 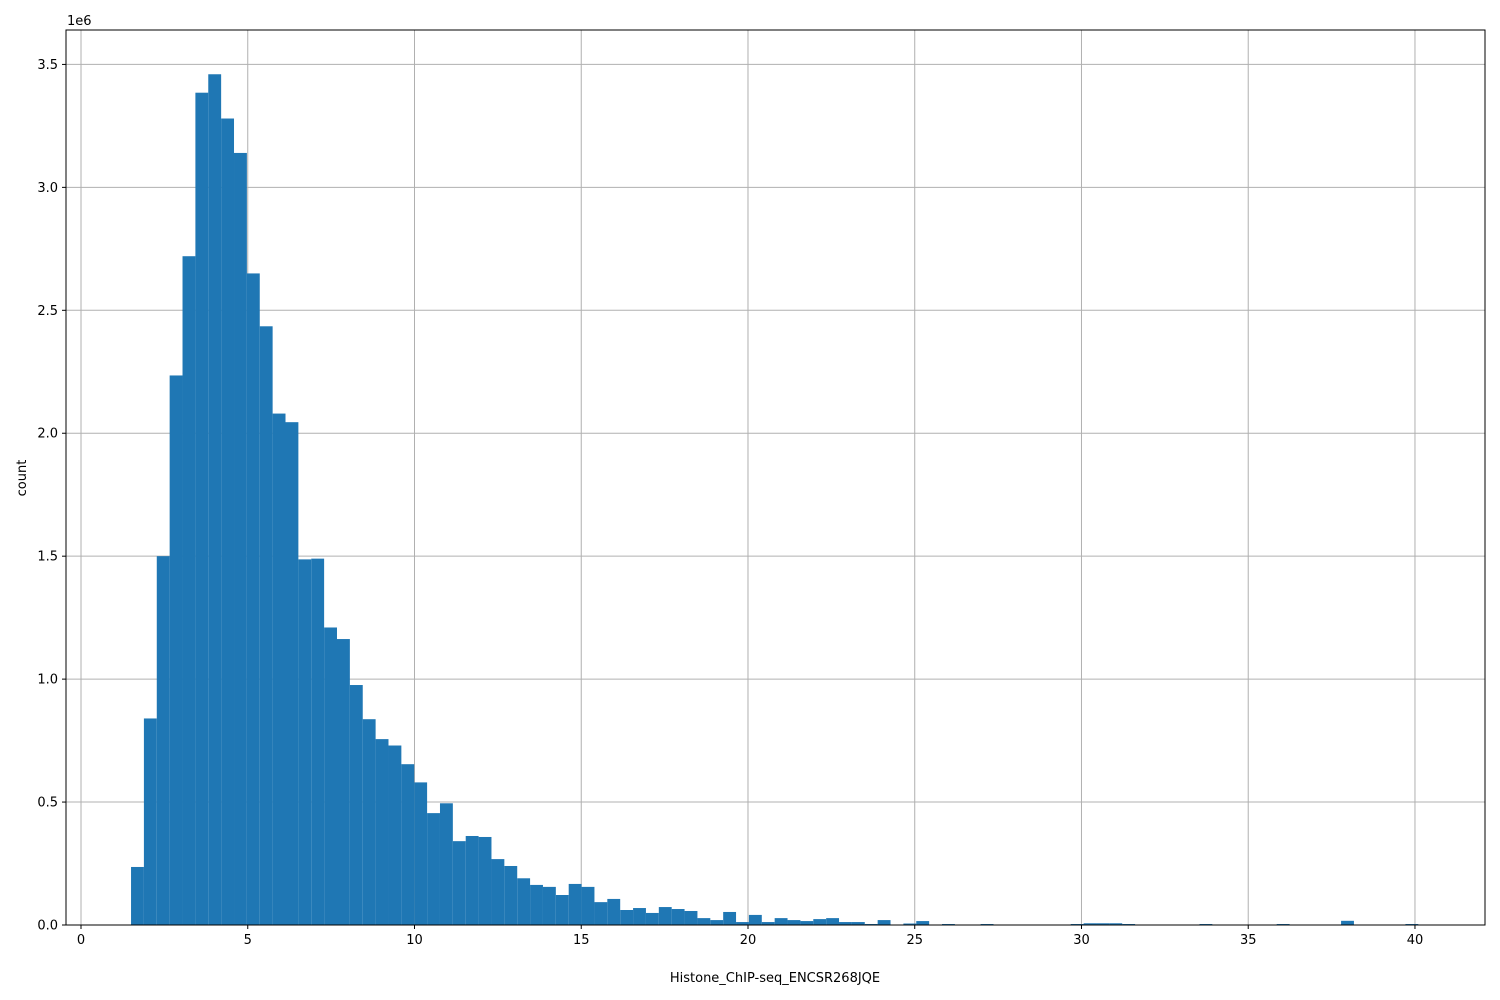 What do you see at coordinates (248, 940) in the screenshot?
I see `x-tick-label: 5` at bounding box center [248, 940].